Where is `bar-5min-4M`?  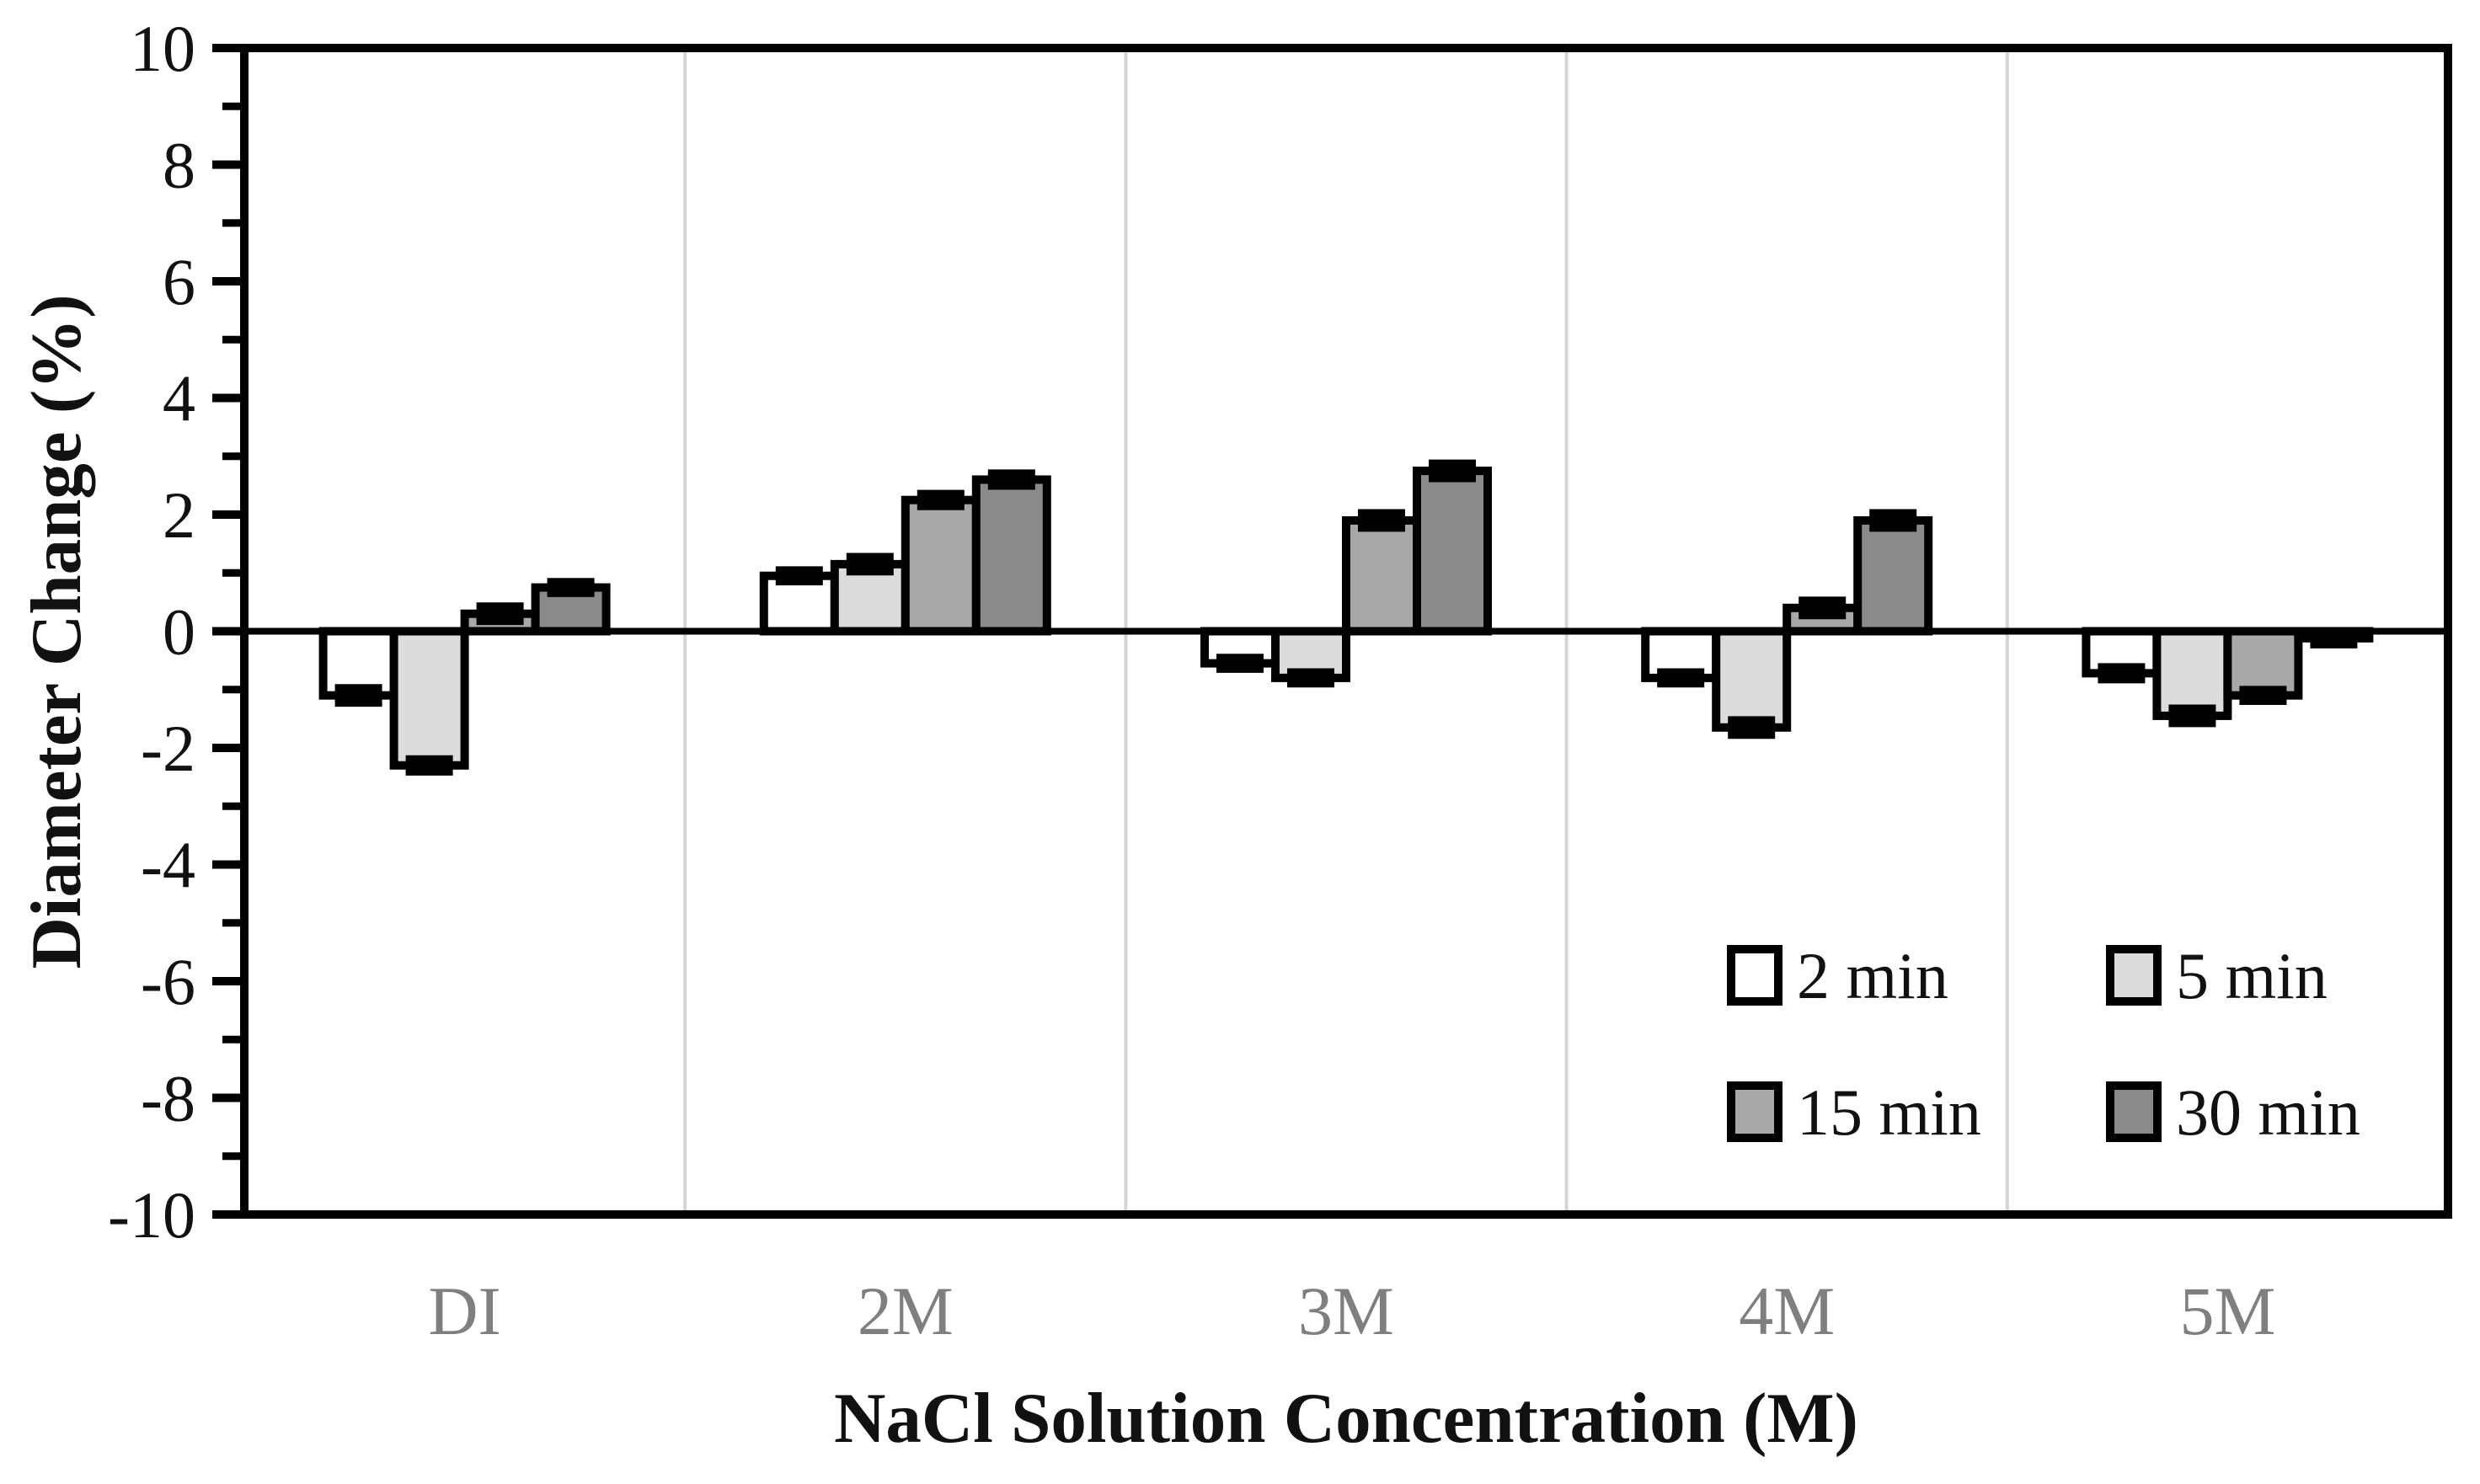
bar-5min-4M is located at coordinates (1752, 680).